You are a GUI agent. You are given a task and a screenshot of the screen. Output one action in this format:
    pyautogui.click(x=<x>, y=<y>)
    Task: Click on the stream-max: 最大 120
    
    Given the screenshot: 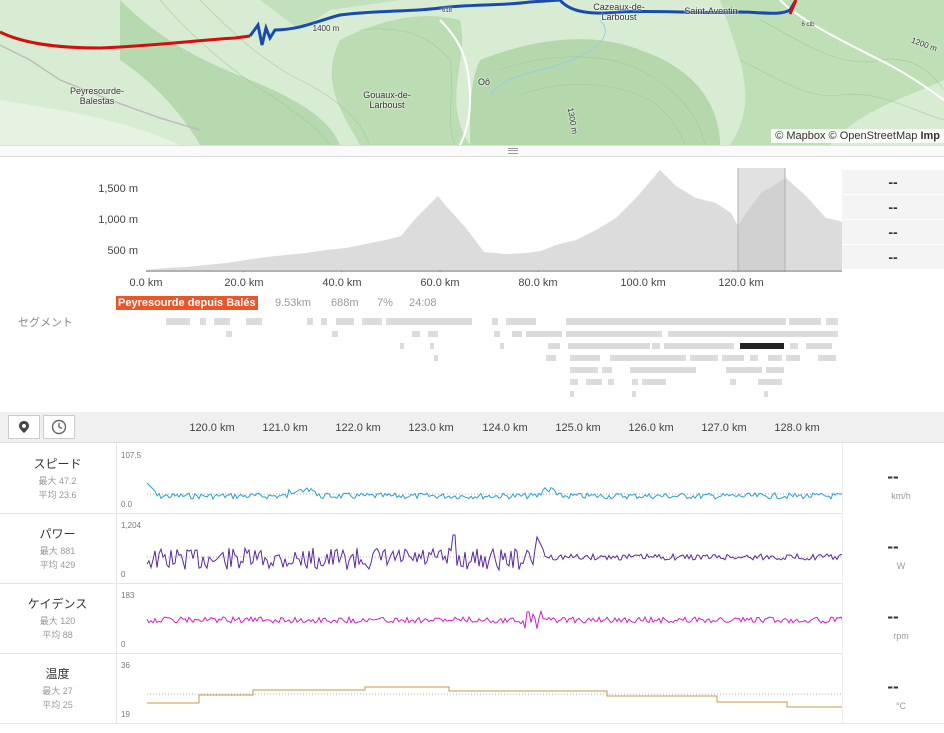 What is the action you would take?
    pyautogui.click(x=57, y=621)
    